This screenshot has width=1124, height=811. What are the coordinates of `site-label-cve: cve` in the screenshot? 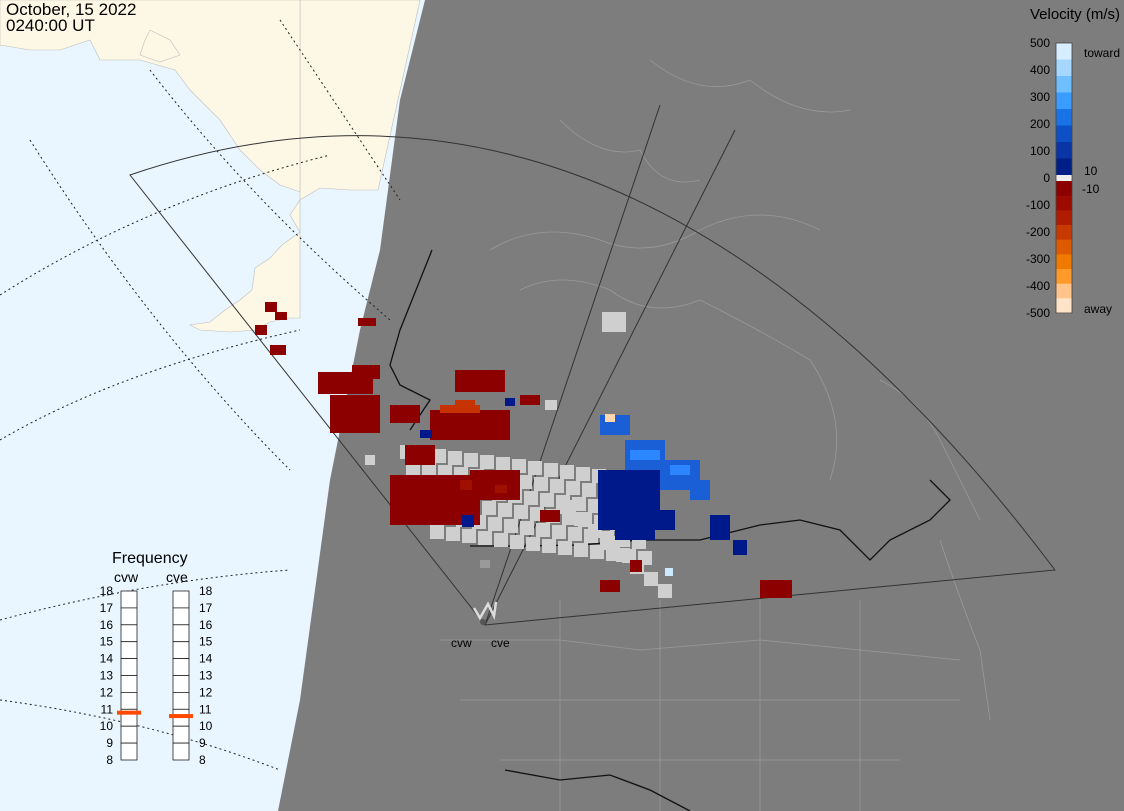 It's located at (500, 643).